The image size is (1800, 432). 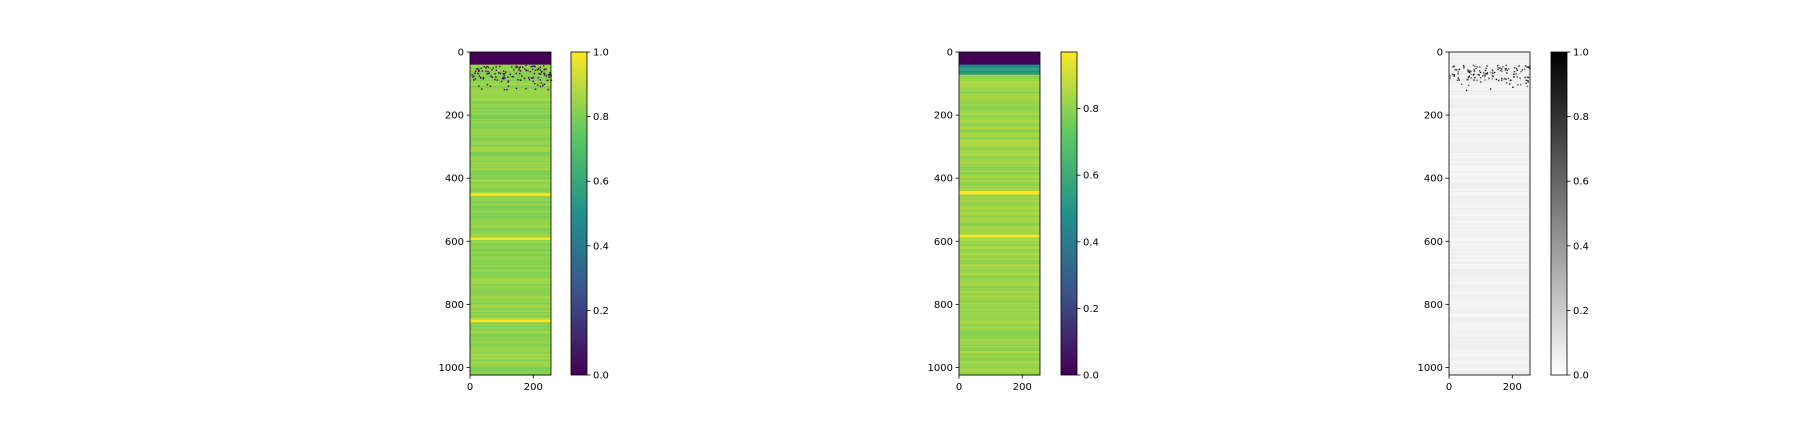 What do you see at coordinates (1091, 376) in the screenshot?
I see `colorbar-tick-label: 0.0` at bounding box center [1091, 376].